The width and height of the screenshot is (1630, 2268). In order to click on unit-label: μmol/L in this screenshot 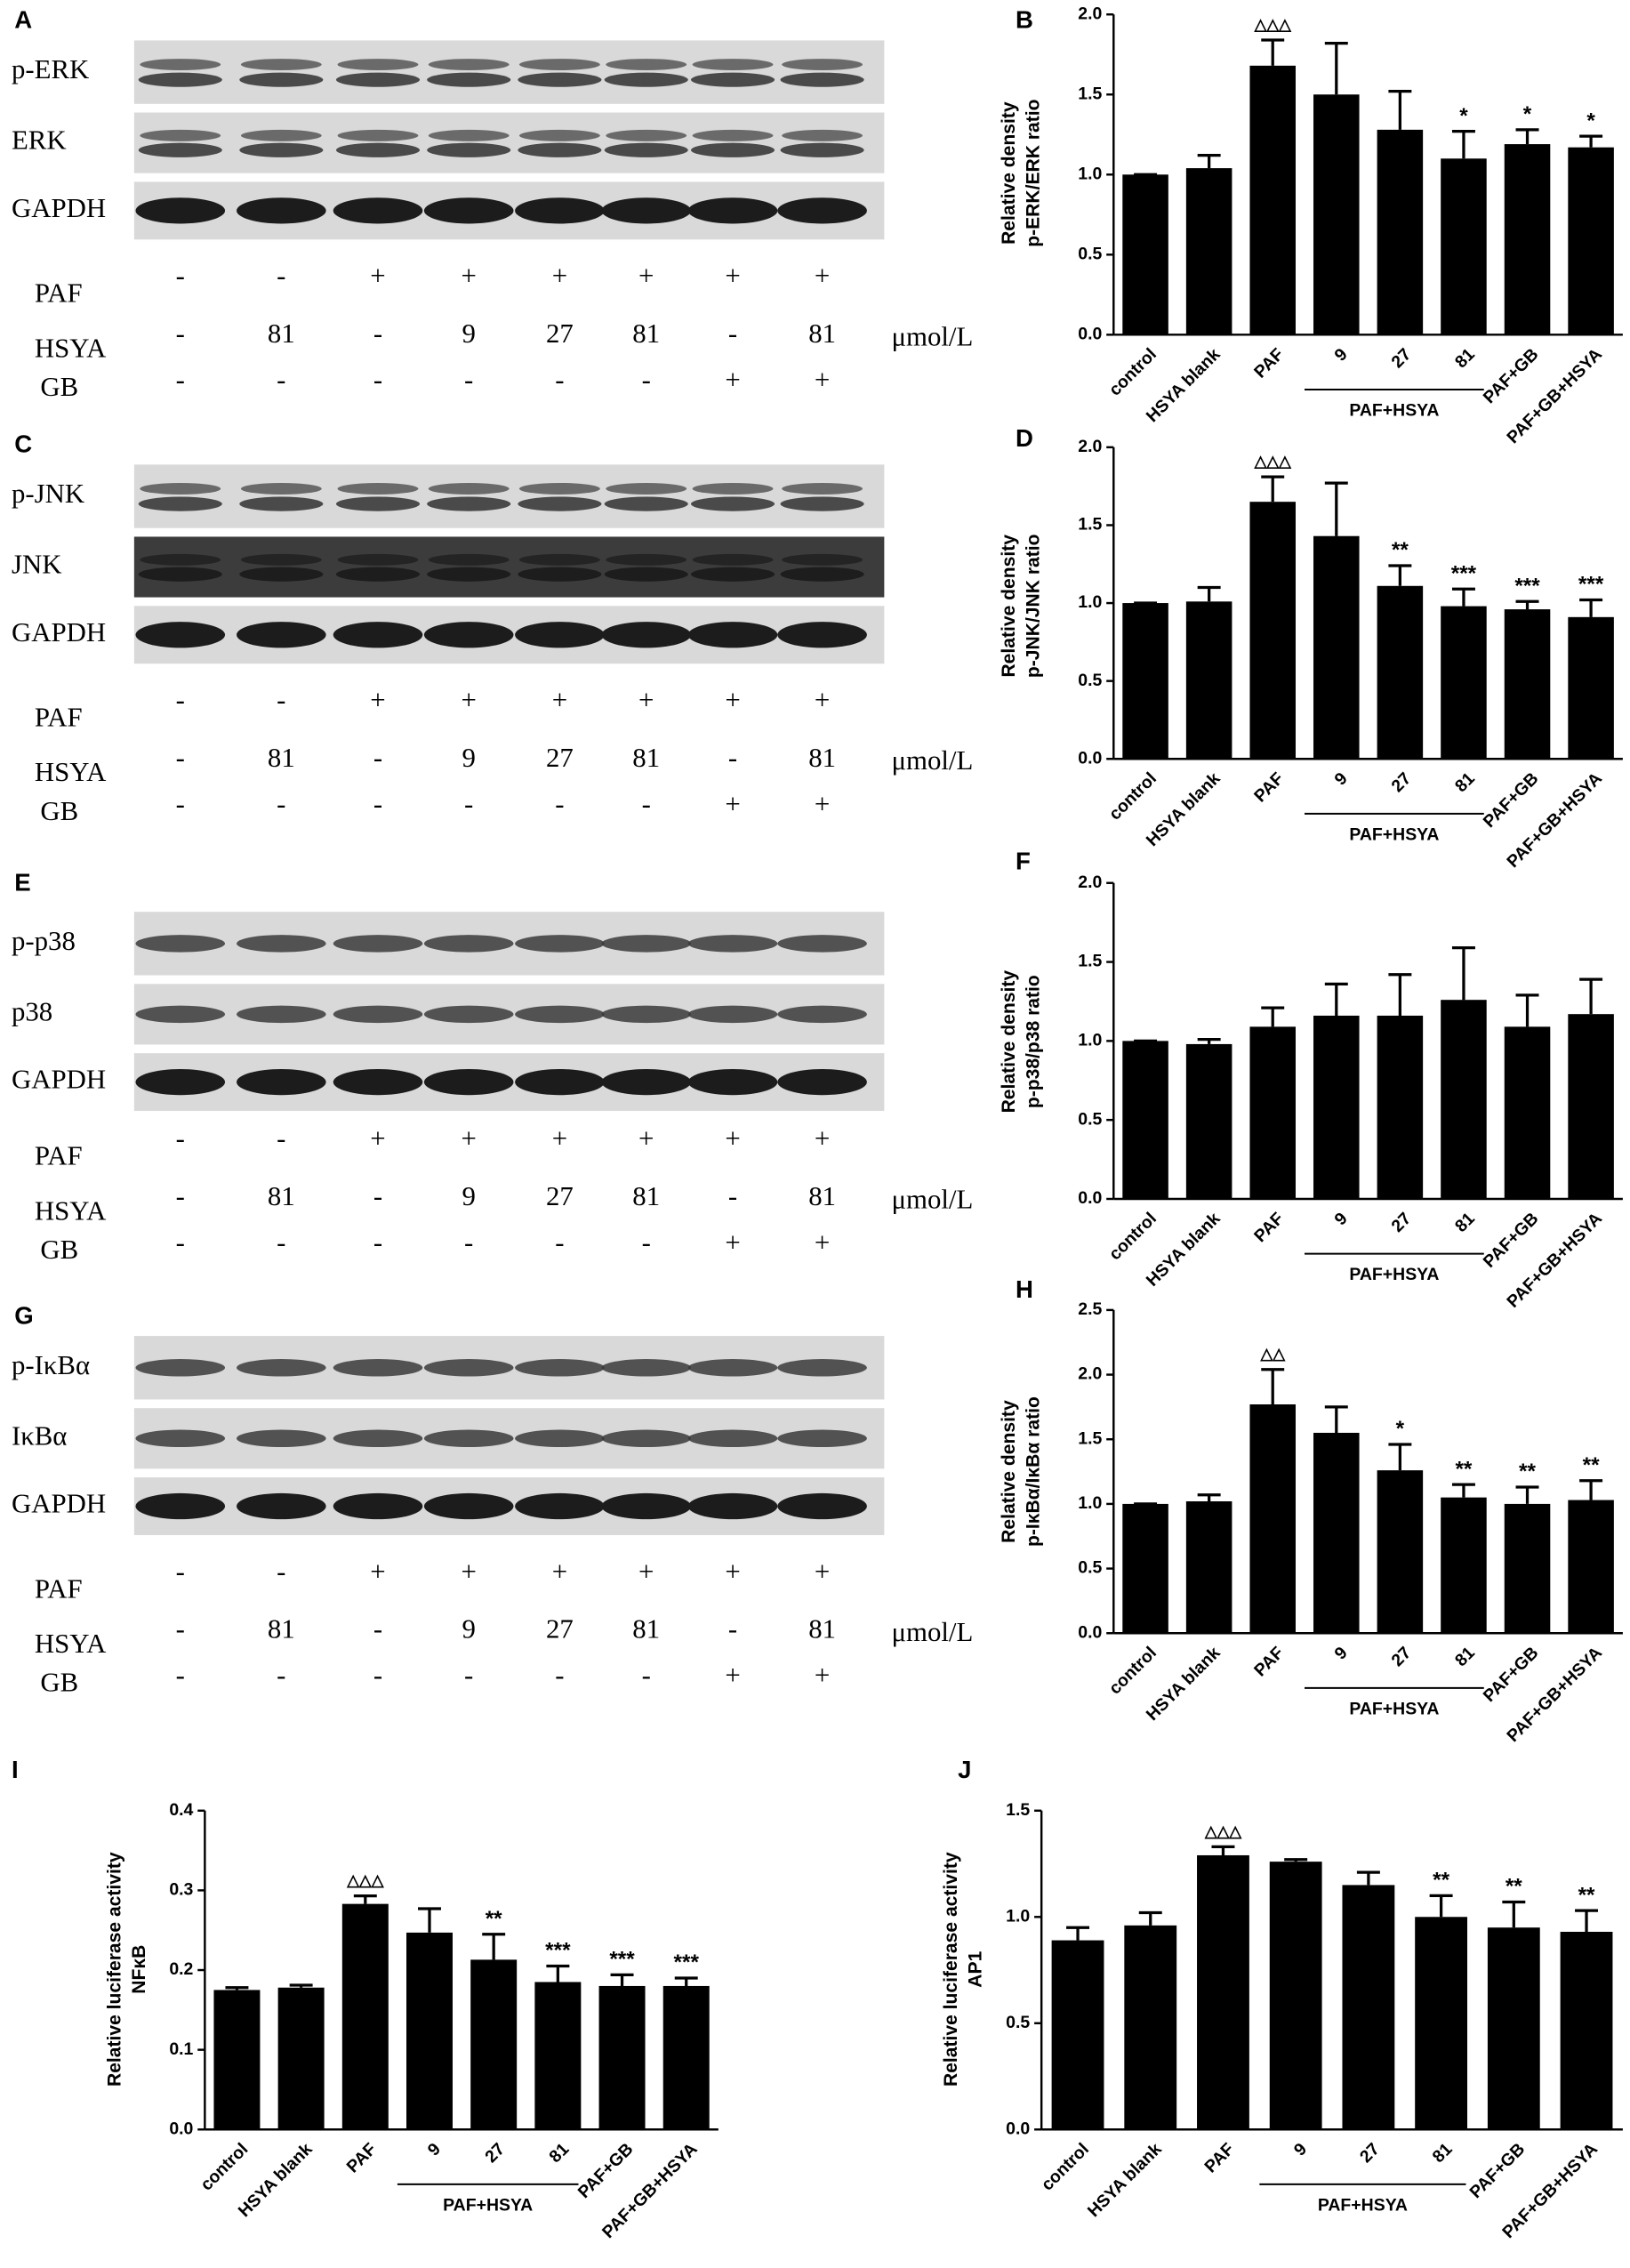, I will do `click(932, 760)`.